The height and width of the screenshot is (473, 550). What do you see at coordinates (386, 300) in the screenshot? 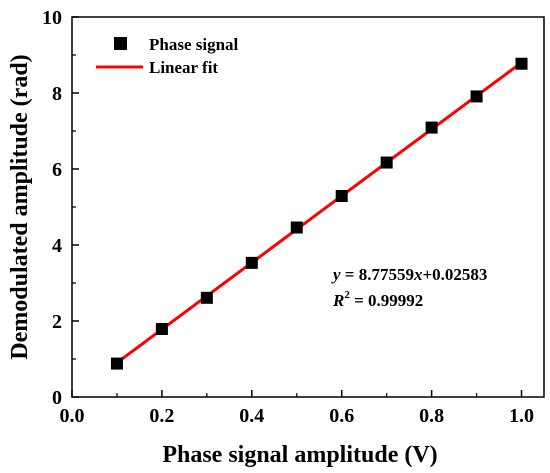
I see `r2-value: = 0.99992` at bounding box center [386, 300].